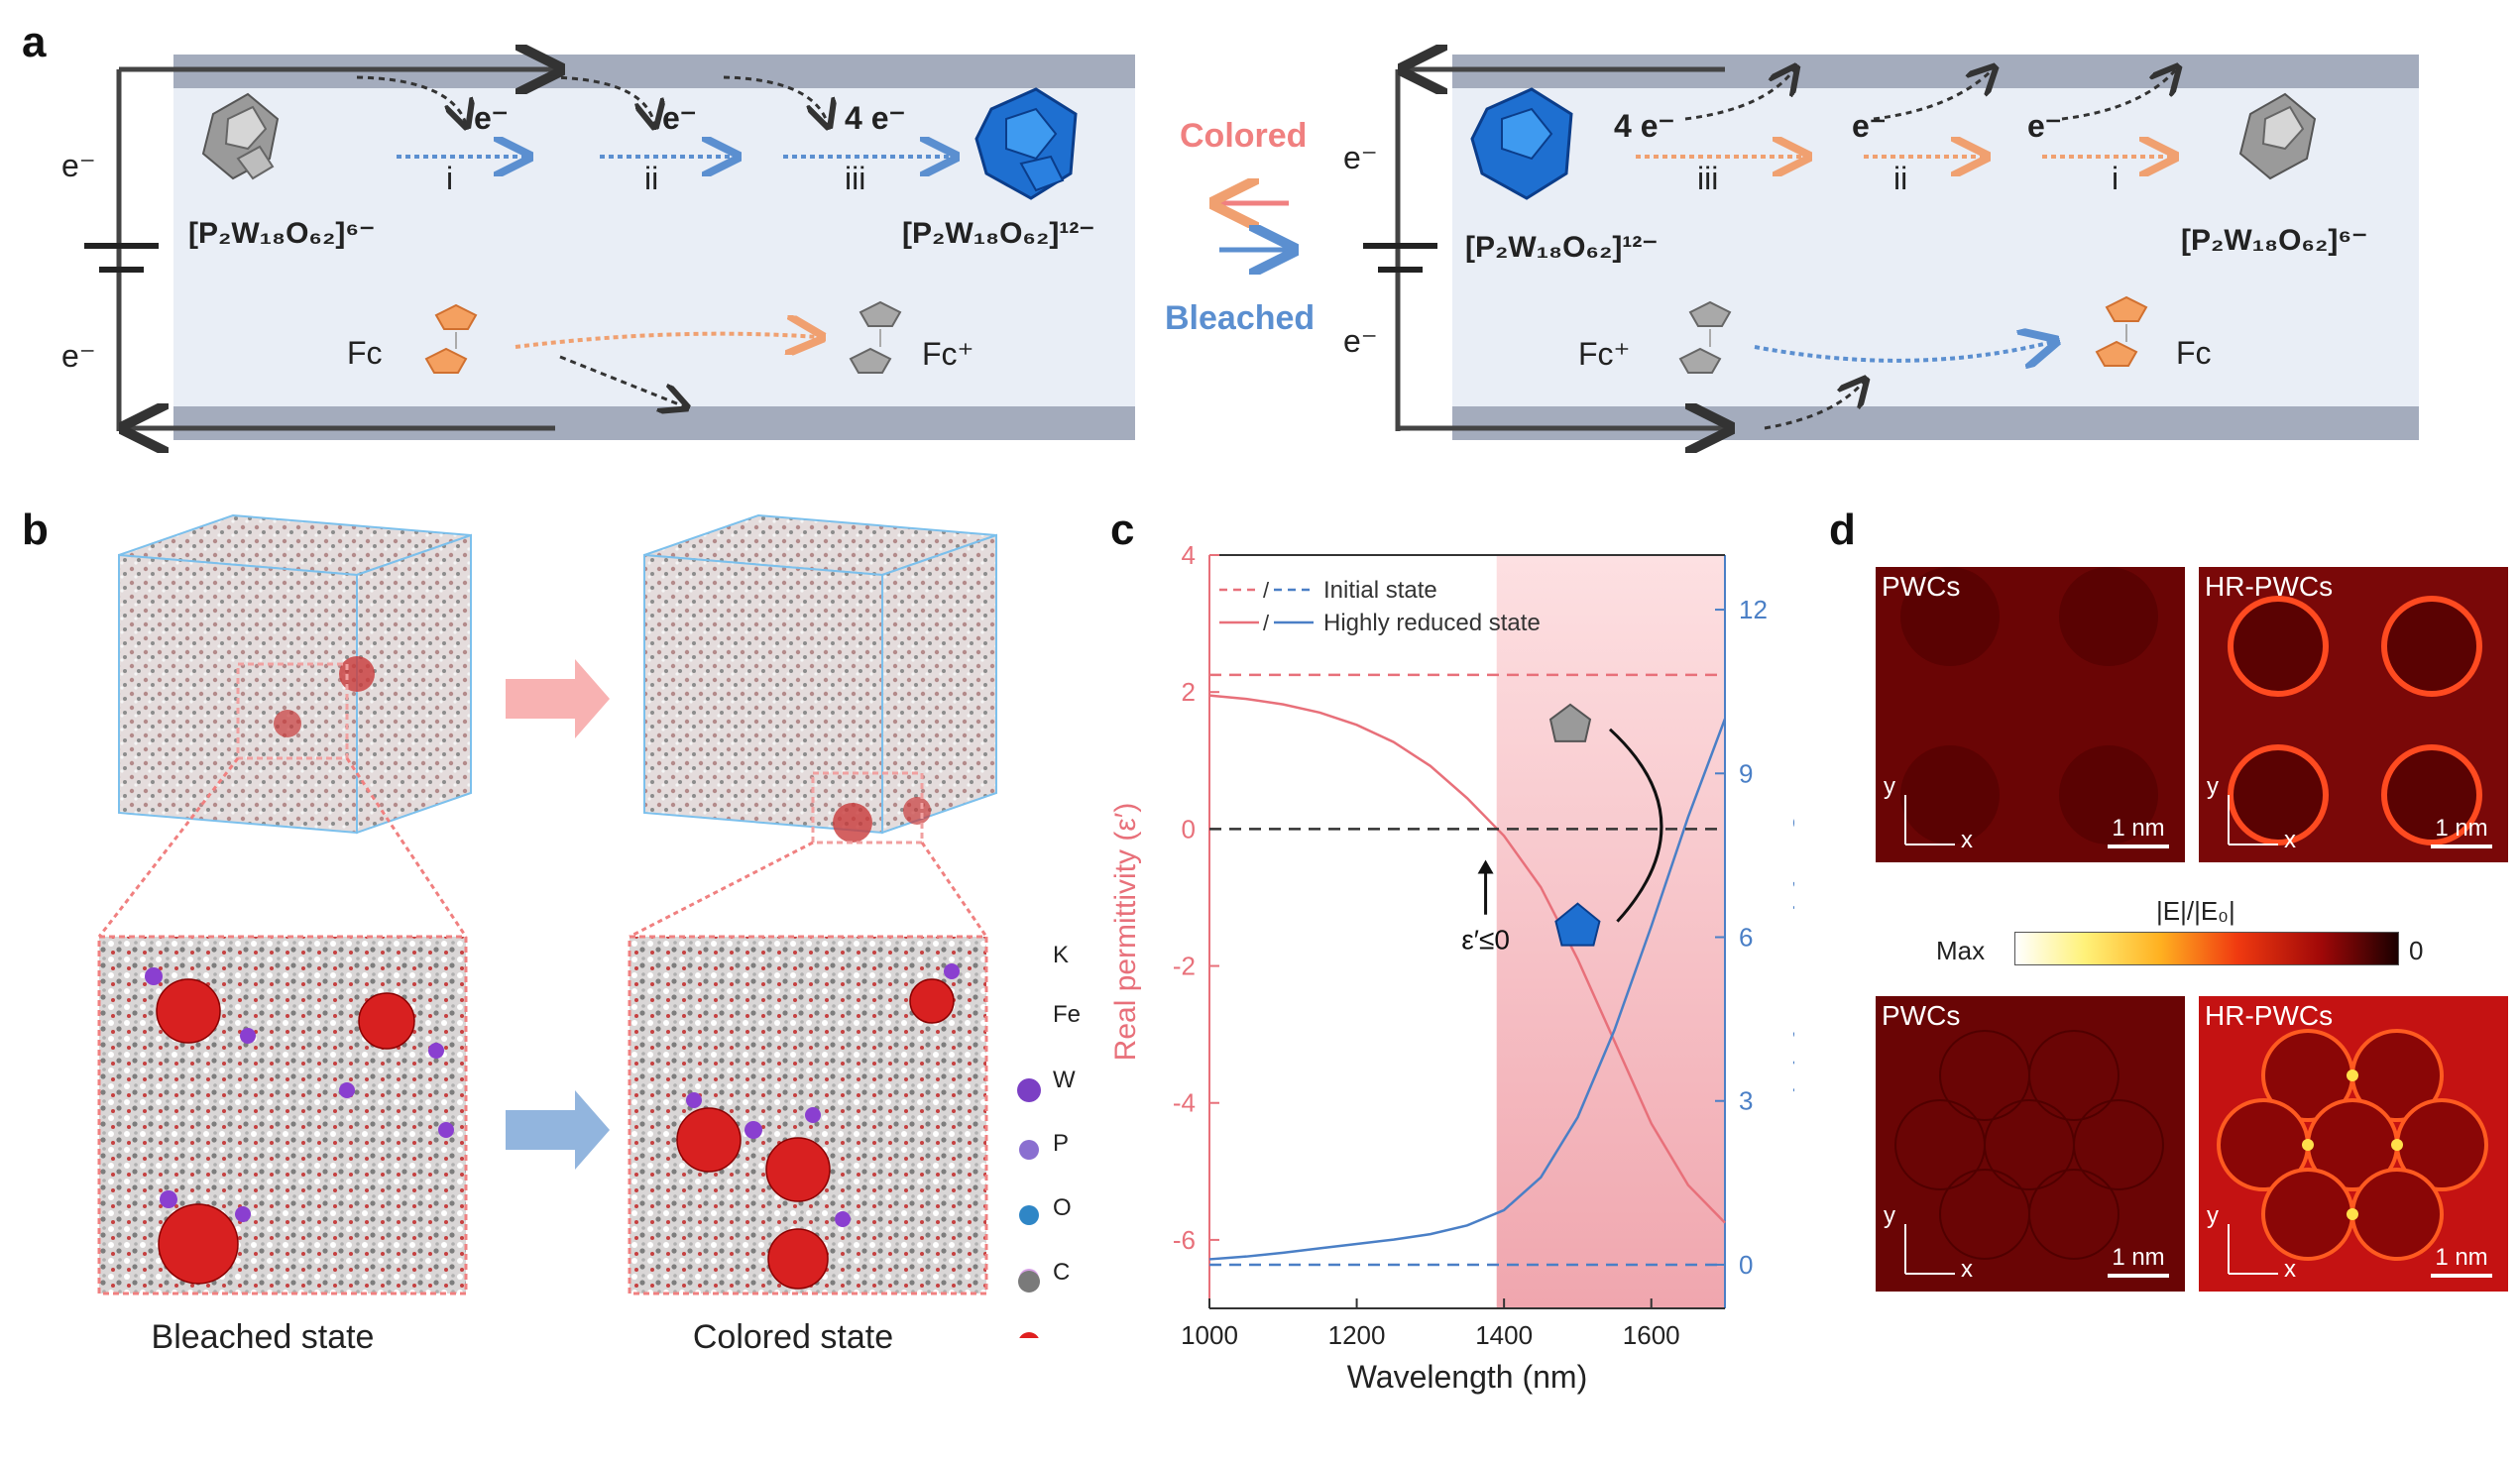  What do you see at coordinates (1793, 931) in the screenshot?
I see `y-right-axis-title: Imaginary permittivity (ε″)` at bounding box center [1793, 931].